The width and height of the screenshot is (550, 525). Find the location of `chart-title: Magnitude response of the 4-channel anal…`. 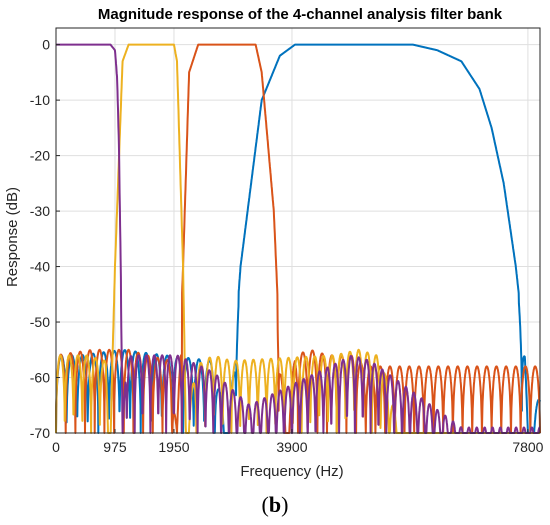

chart-title: Magnitude response of the 4-channel anal… is located at coordinates (300, 14).